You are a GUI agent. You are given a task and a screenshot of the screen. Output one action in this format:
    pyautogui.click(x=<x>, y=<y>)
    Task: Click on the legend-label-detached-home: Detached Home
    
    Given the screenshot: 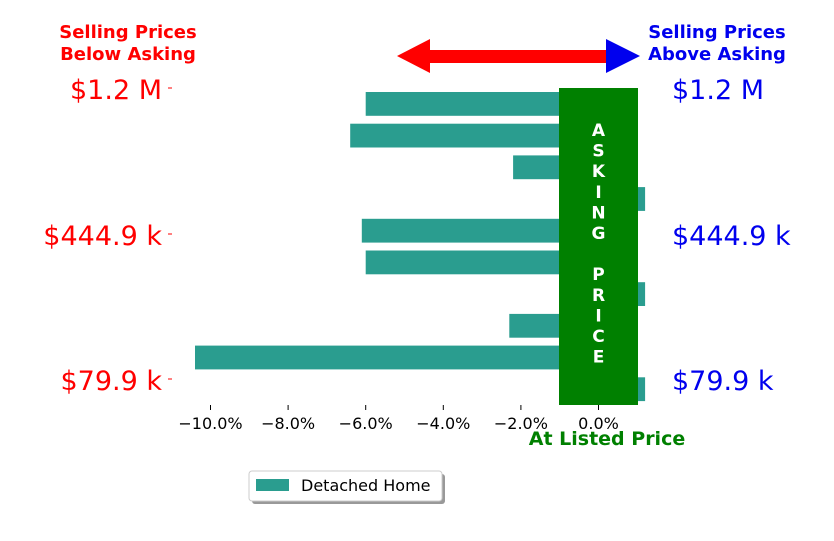 What is the action you would take?
    pyautogui.click(x=366, y=485)
    